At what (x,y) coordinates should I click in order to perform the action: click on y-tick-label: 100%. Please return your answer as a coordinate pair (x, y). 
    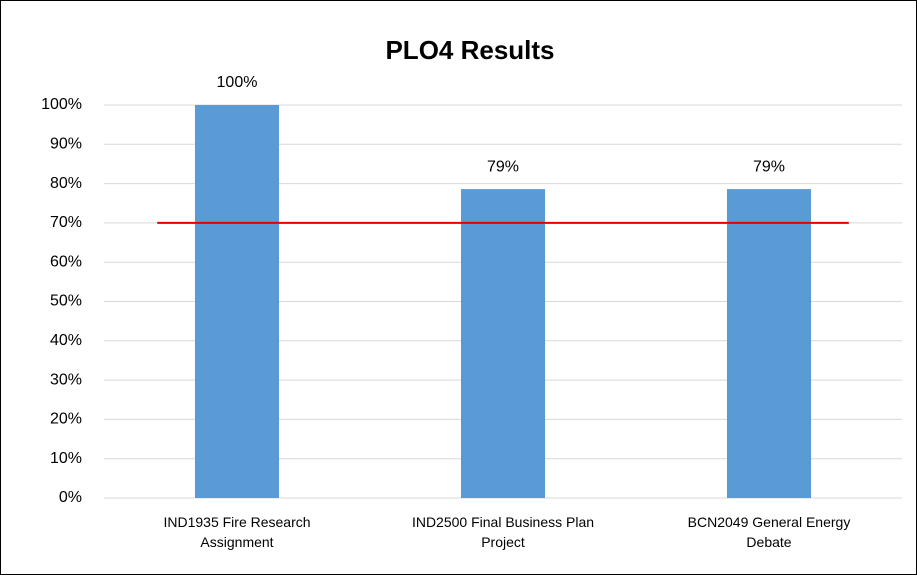
    Looking at the image, I should click on (61, 104).